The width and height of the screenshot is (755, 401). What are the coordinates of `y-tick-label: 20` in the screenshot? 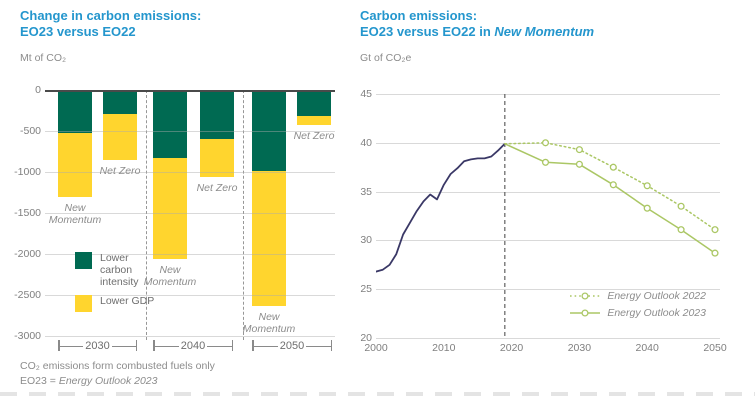 It's located at (366, 338).